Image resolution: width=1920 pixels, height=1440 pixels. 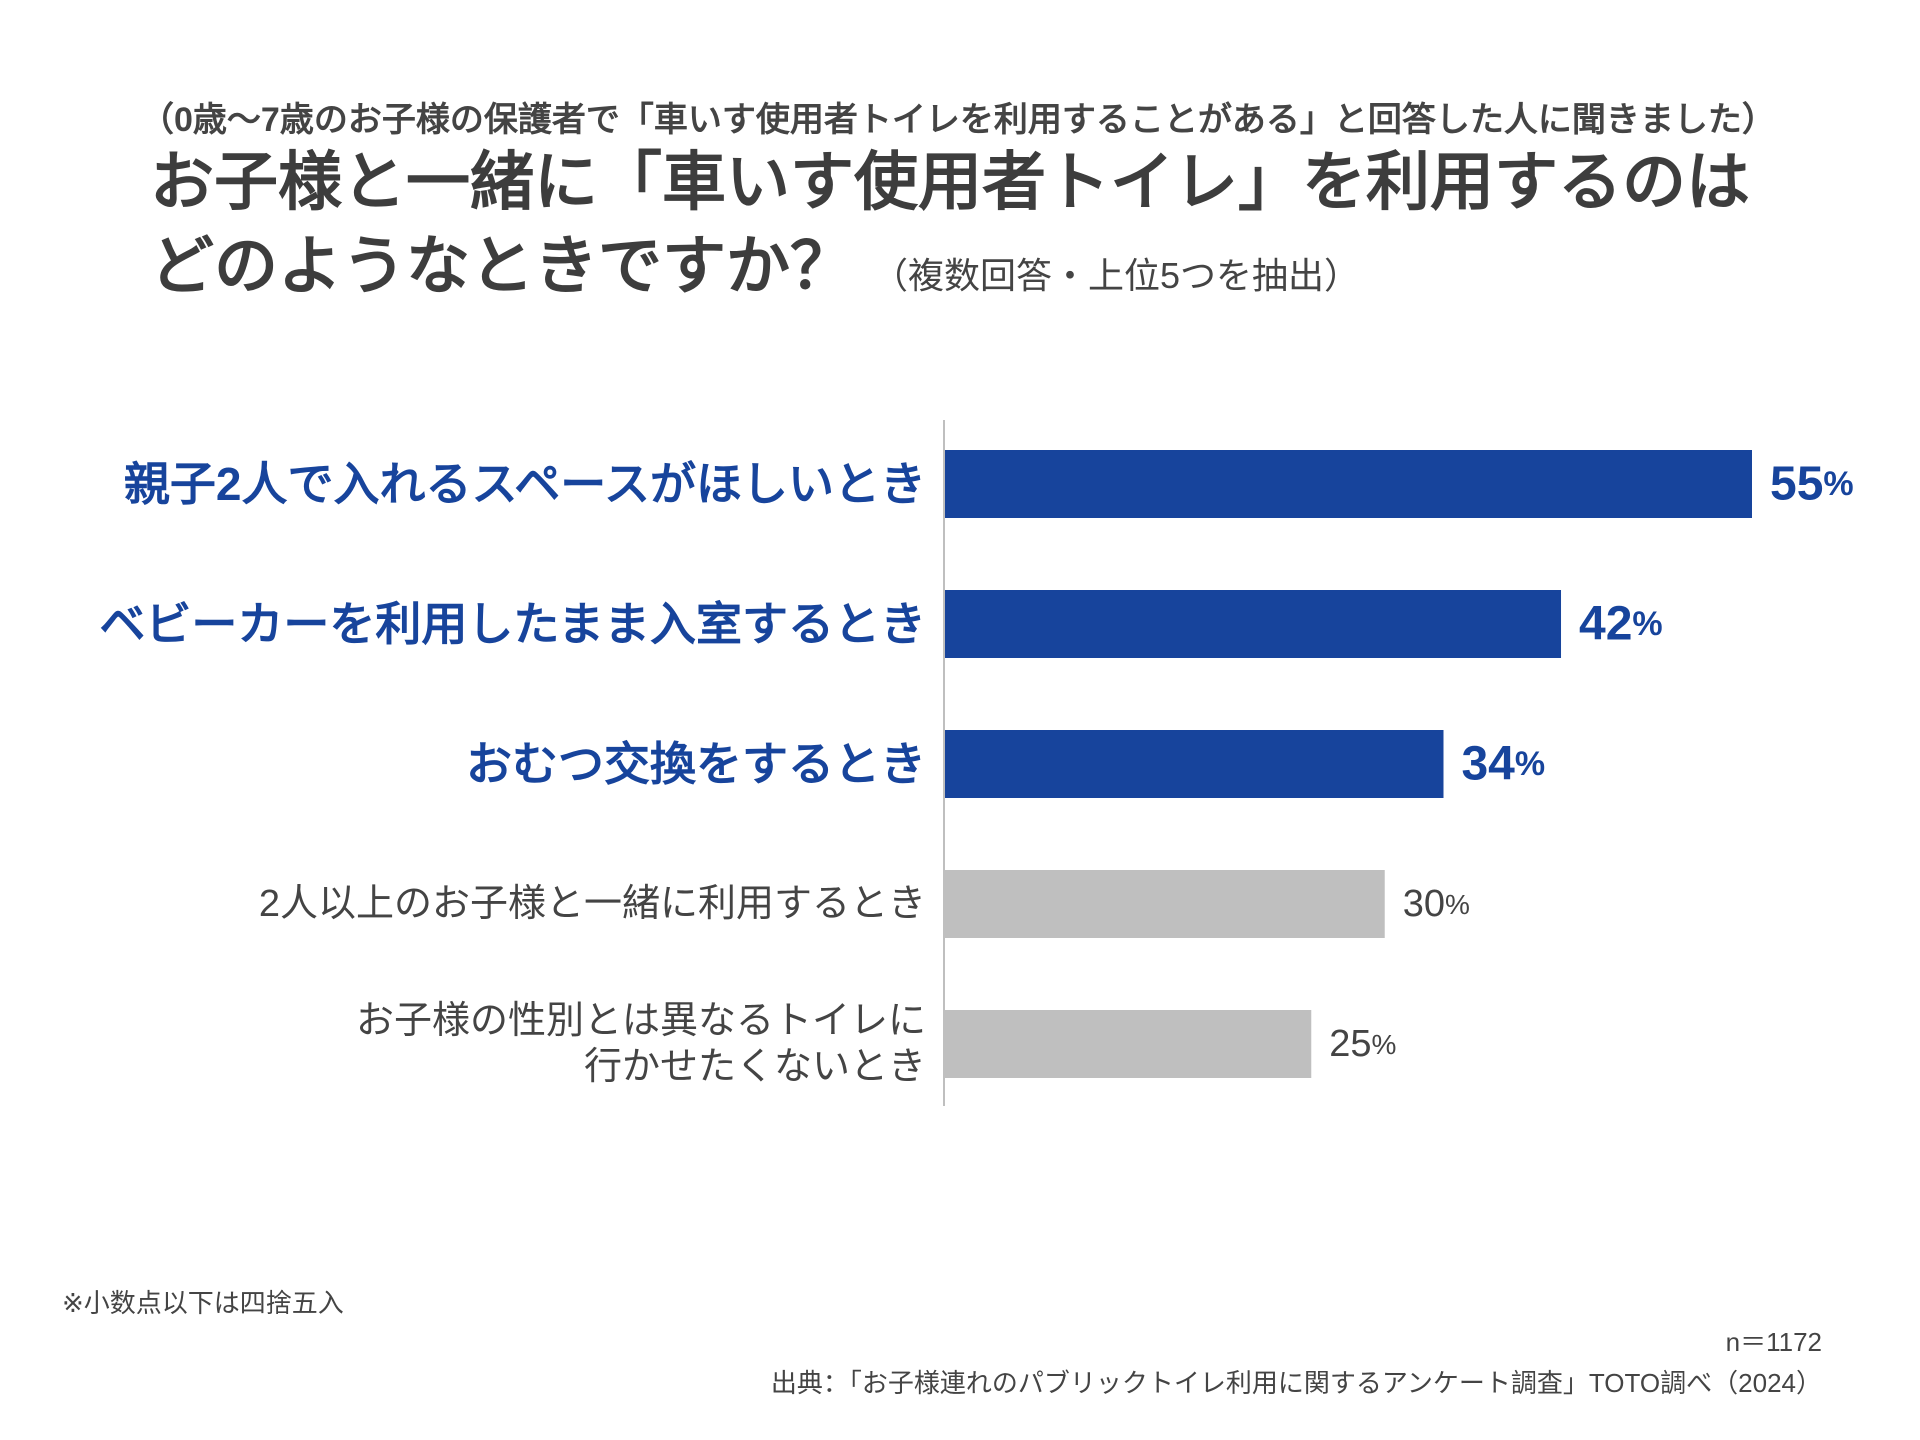 I want to click on rounding-footnote: ※小数点以下は四捨五入, so click(x=203, y=1303).